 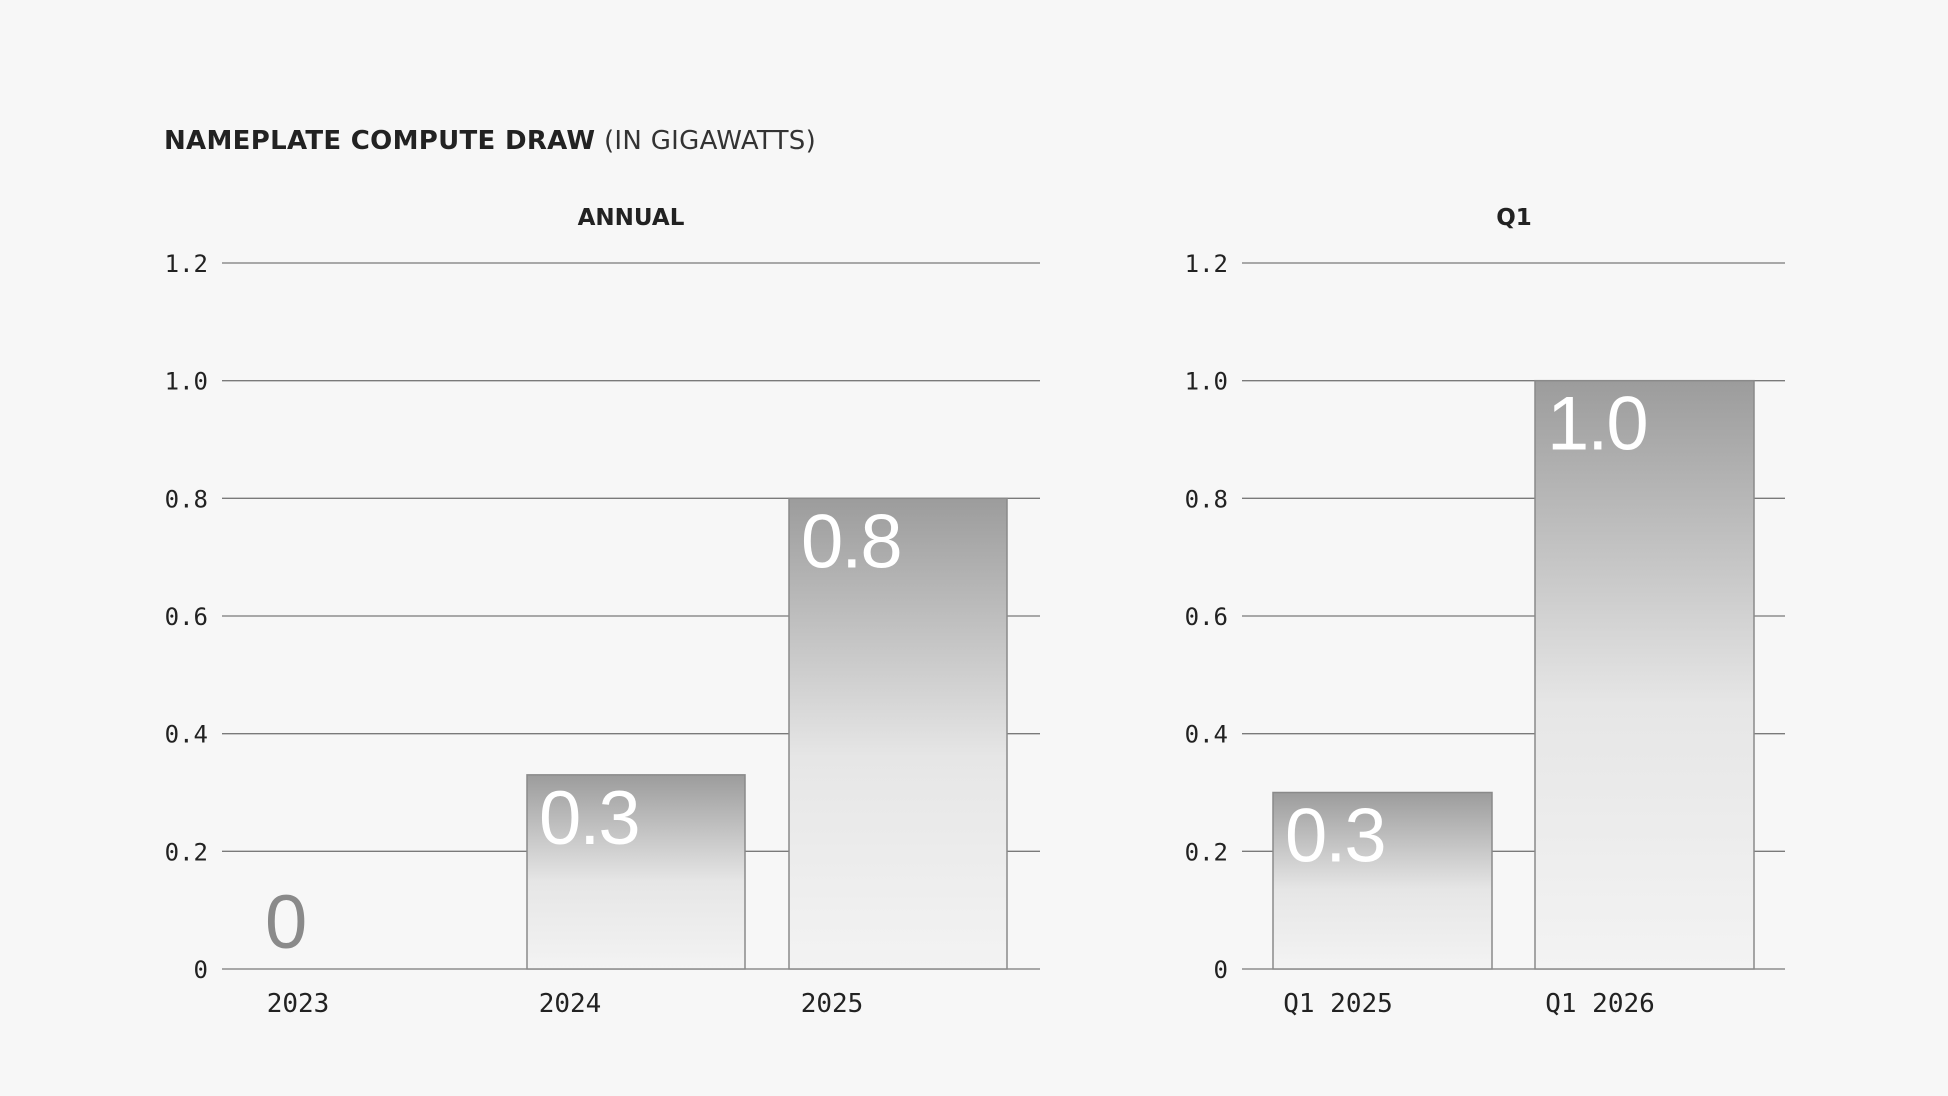 I want to click on annual-x-tick-label: 2023, so click(x=298, y=1004).